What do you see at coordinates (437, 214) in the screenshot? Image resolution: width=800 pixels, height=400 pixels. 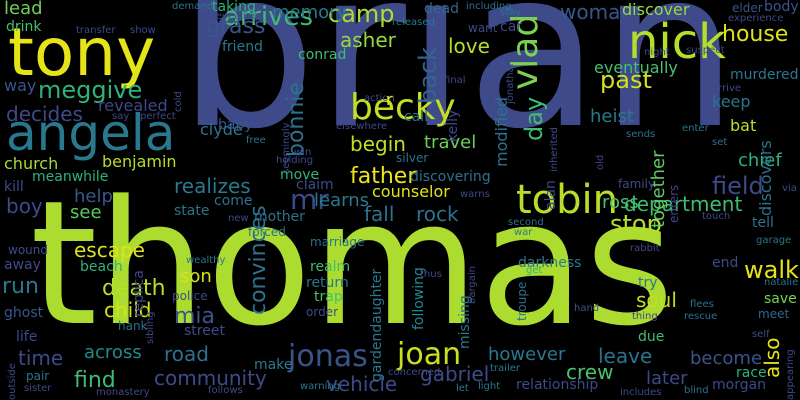 I see `word-rock: rock` at bounding box center [437, 214].